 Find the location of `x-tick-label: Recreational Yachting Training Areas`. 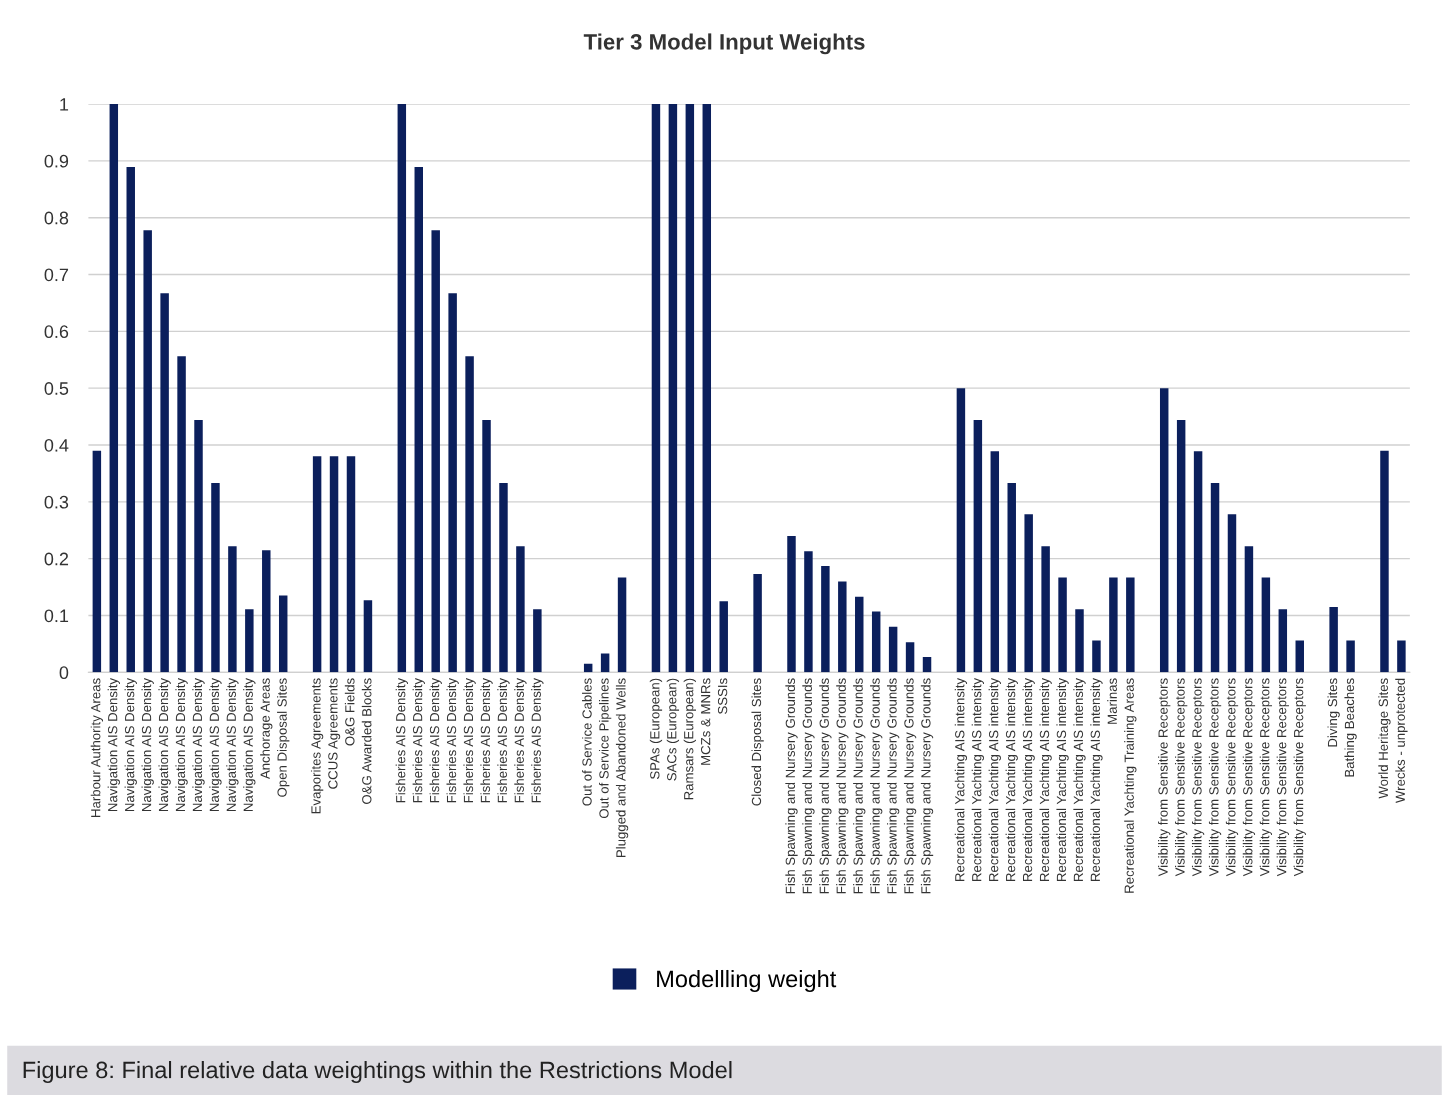

x-tick-label: Recreational Yachting Training Areas is located at coordinates (1130, 785).